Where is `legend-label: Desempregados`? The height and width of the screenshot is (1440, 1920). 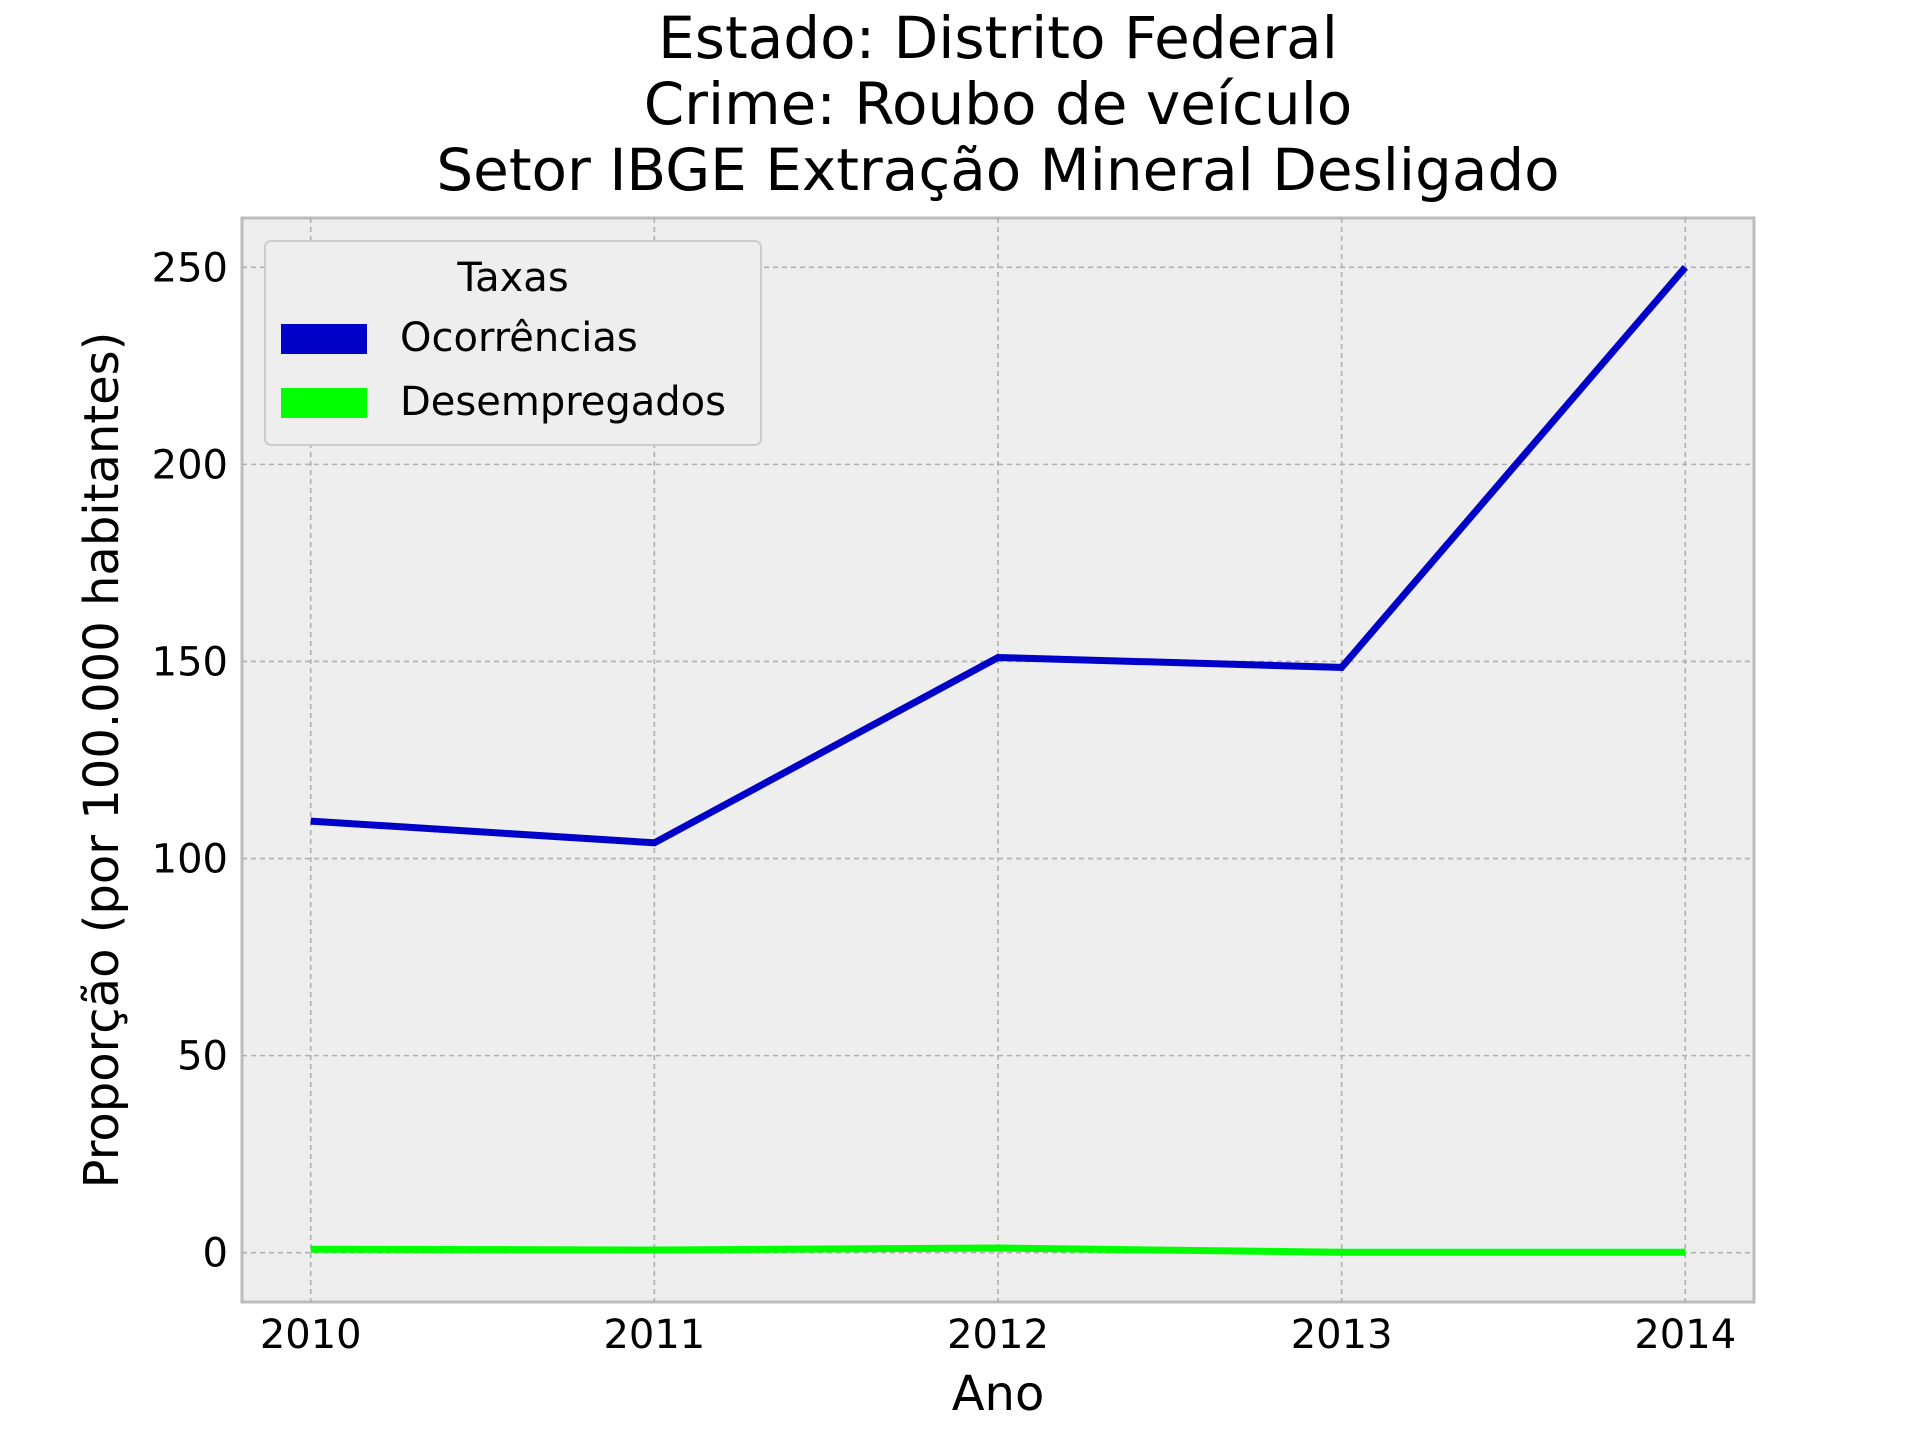
legend-label: Desempregados is located at coordinates (563, 402).